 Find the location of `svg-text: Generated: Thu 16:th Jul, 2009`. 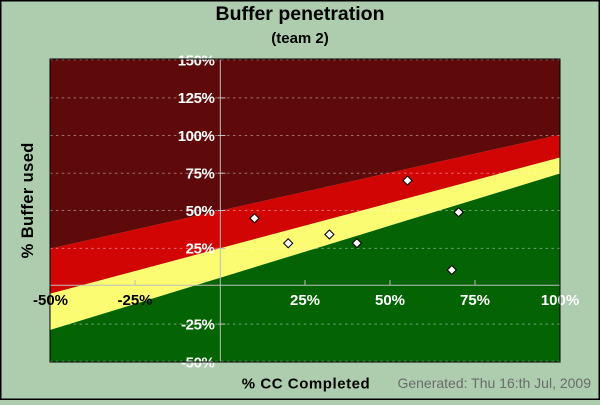

svg-text: Generated: Thu 16:th Jul, 2009 is located at coordinates (494, 383).